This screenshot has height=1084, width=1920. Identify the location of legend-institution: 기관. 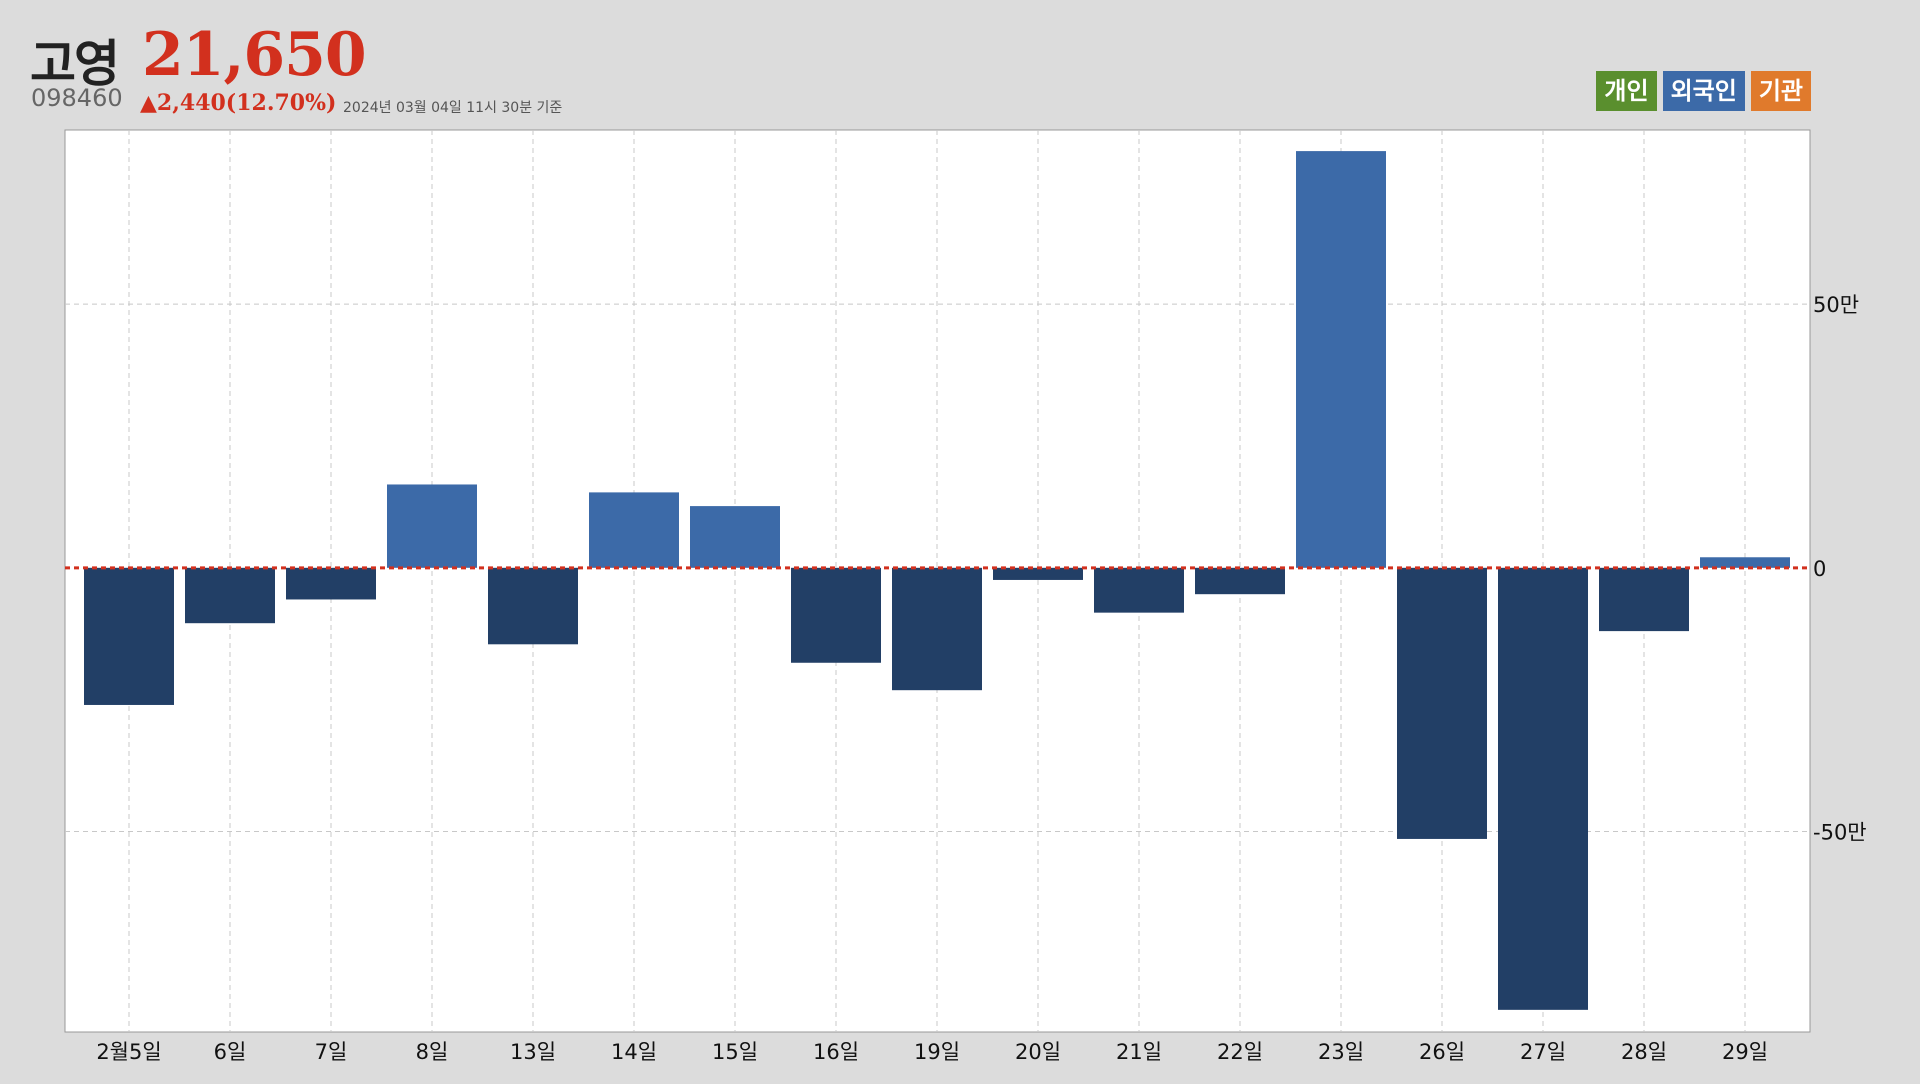
(1780, 91).